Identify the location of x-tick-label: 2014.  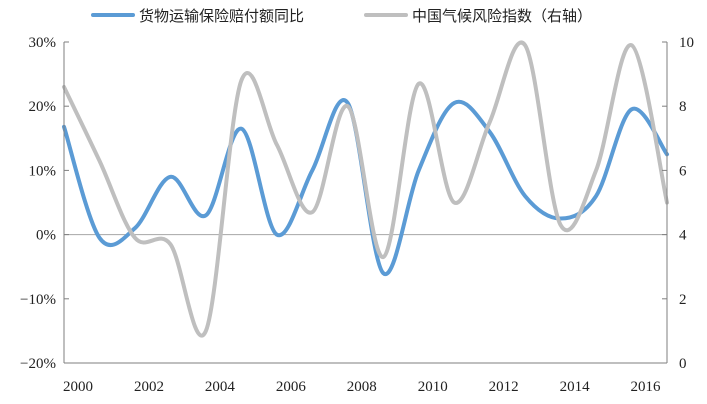
(575, 387).